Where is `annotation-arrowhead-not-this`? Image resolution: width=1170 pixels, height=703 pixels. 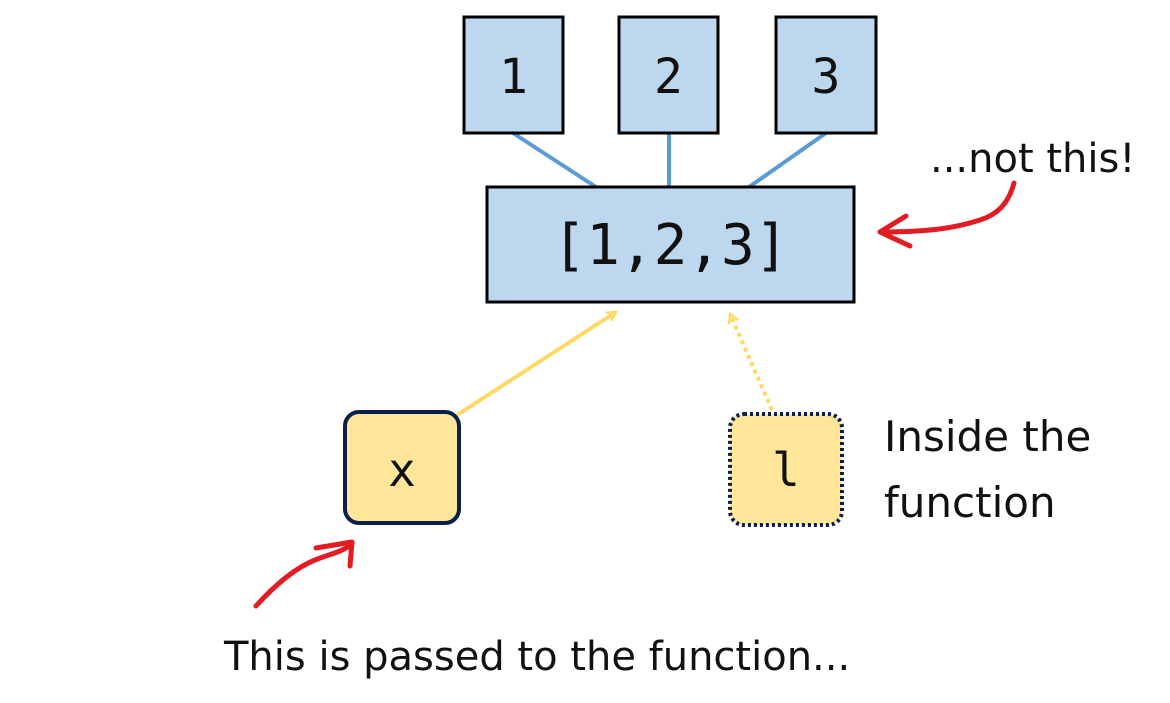 annotation-arrowhead-not-this is located at coordinates (895, 231).